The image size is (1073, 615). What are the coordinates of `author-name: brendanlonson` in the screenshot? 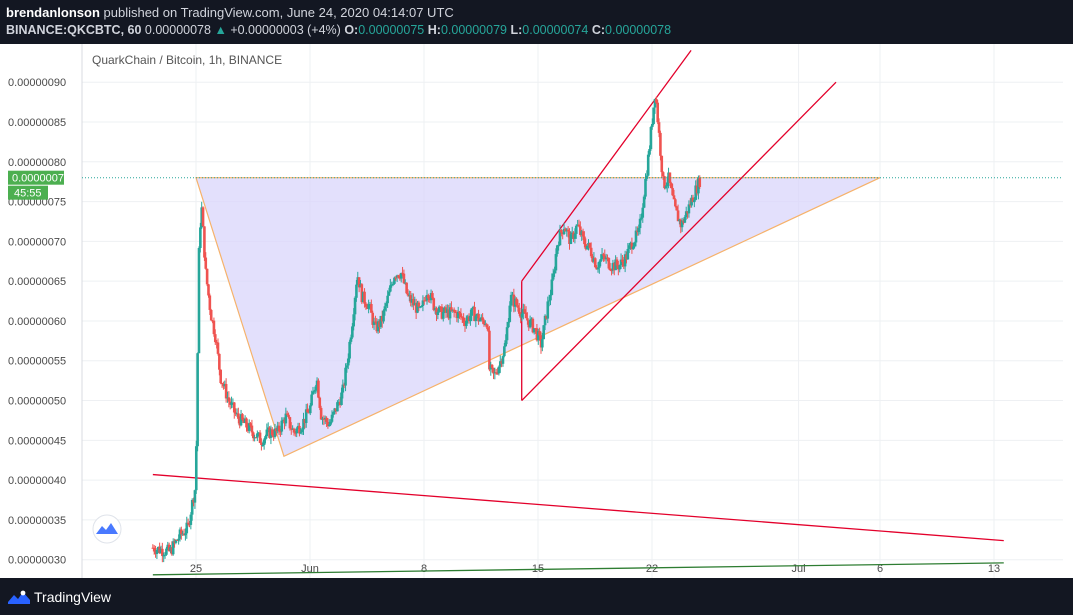 It's located at (53, 12).